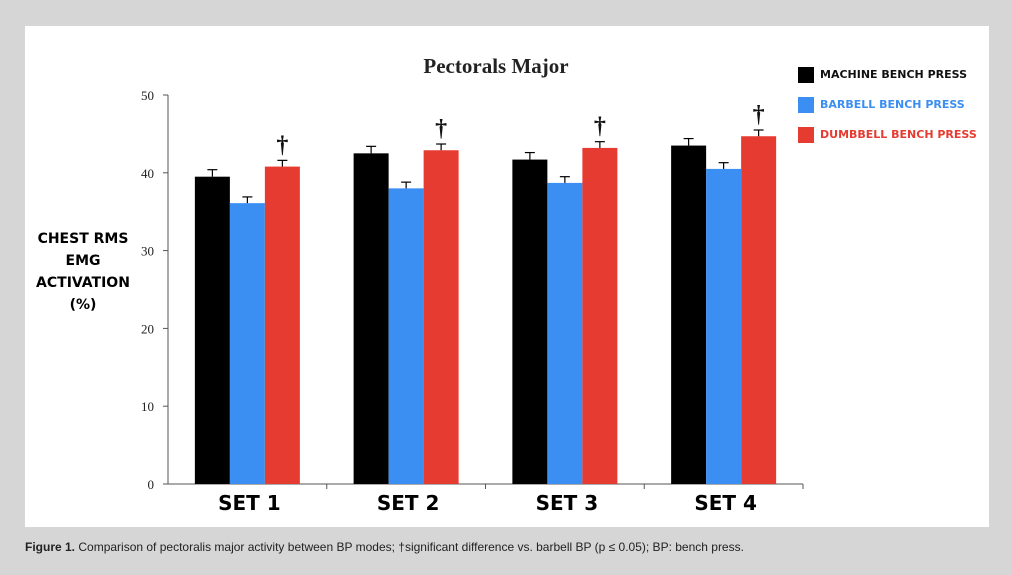  What do you see at coordinates (567, 503) in the screenshot?
I see `x-tick-label: SET 3` at bounding box center [567, 503].